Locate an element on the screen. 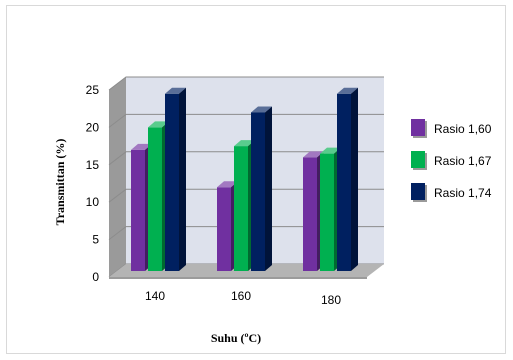 The width and height of the screenshot is (513, 360). x-tick-label: 140 is located at coordinates (155, 296).